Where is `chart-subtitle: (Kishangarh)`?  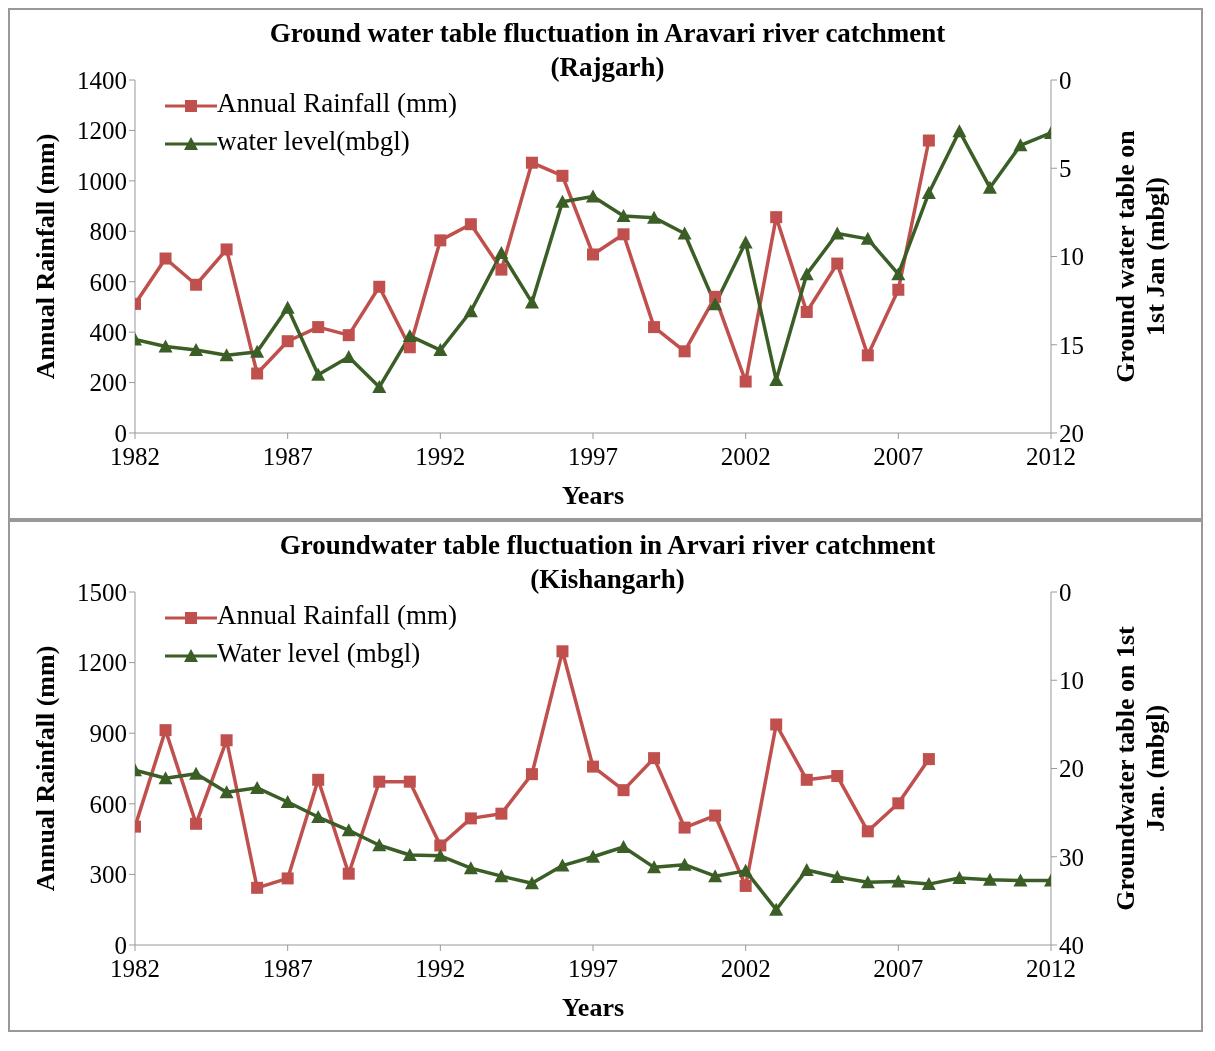
chart-subtitle: (Kishangarh) is located at coordinates (607, 579).